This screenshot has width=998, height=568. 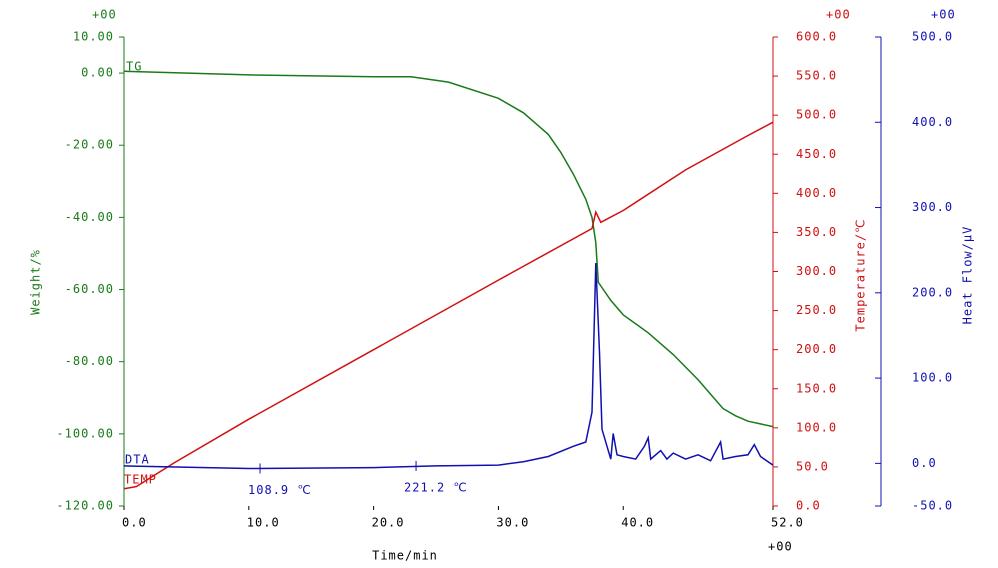 What do you see at coordinates (816, 193) in the screenshot?
I see `y2-tick-label: 400.0` at bounding box center [816, 193].